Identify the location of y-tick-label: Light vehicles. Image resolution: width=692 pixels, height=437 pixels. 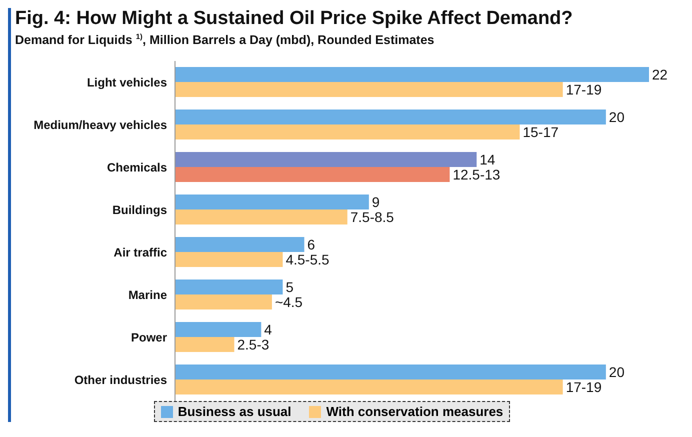
(127, 83).